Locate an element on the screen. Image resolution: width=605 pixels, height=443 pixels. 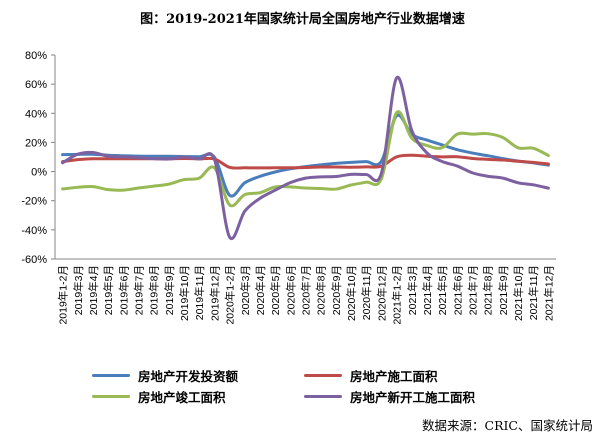
x-tick-label: 2021年11月 is located at coordinates (533, 292).